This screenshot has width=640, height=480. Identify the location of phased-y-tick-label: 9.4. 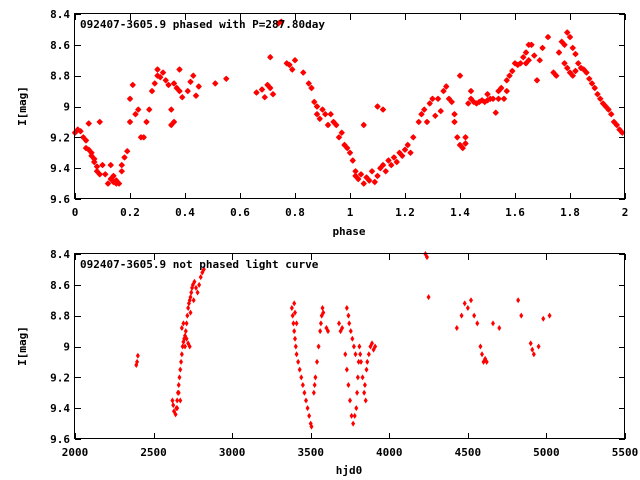
(60, 168).